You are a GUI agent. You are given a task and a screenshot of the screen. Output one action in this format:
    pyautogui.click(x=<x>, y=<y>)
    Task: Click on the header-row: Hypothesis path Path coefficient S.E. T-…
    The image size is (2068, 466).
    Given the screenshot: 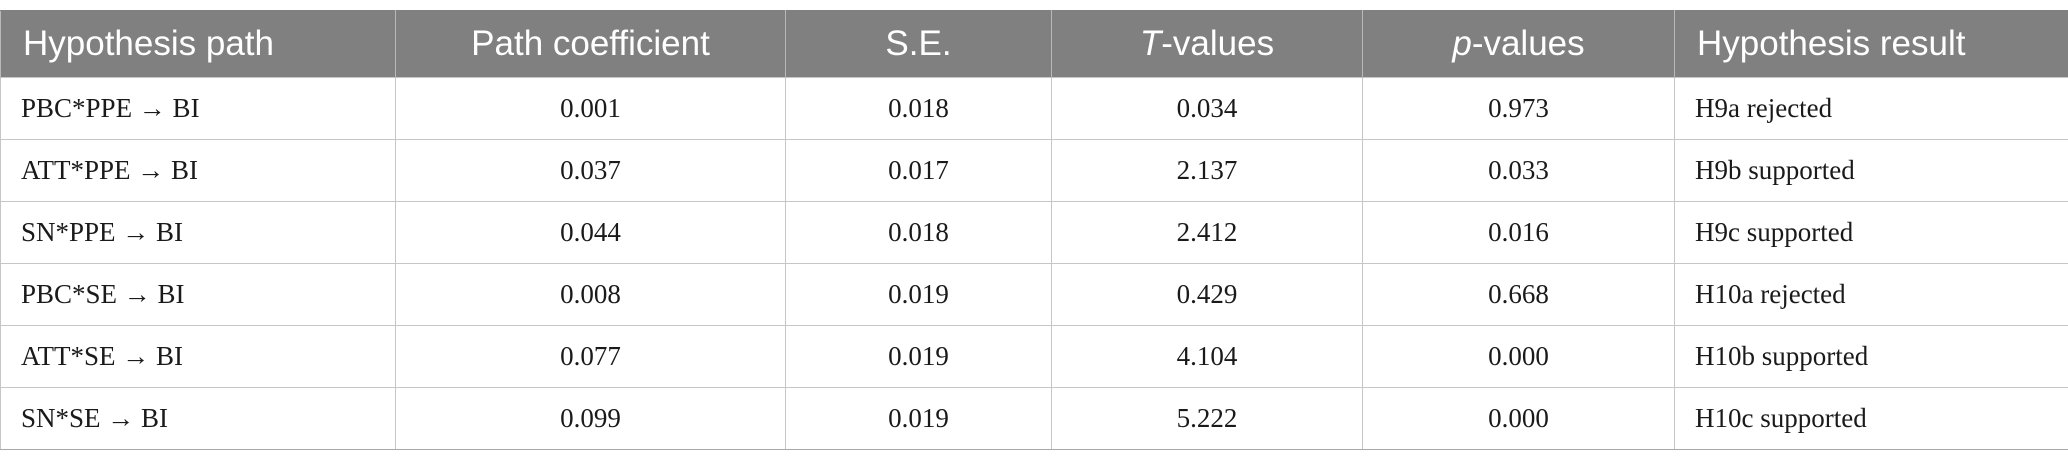 What is the action you would take?
    pyautogui.click(x=1034, y=44)
    